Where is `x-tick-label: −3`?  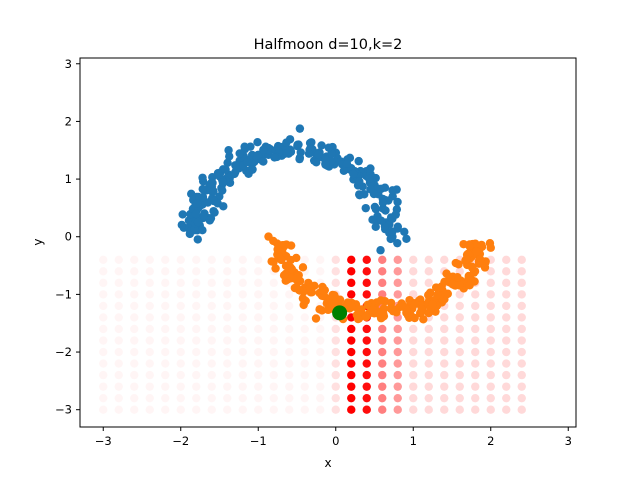 x-tick-label: −3 is located at coordinates (103, 441).